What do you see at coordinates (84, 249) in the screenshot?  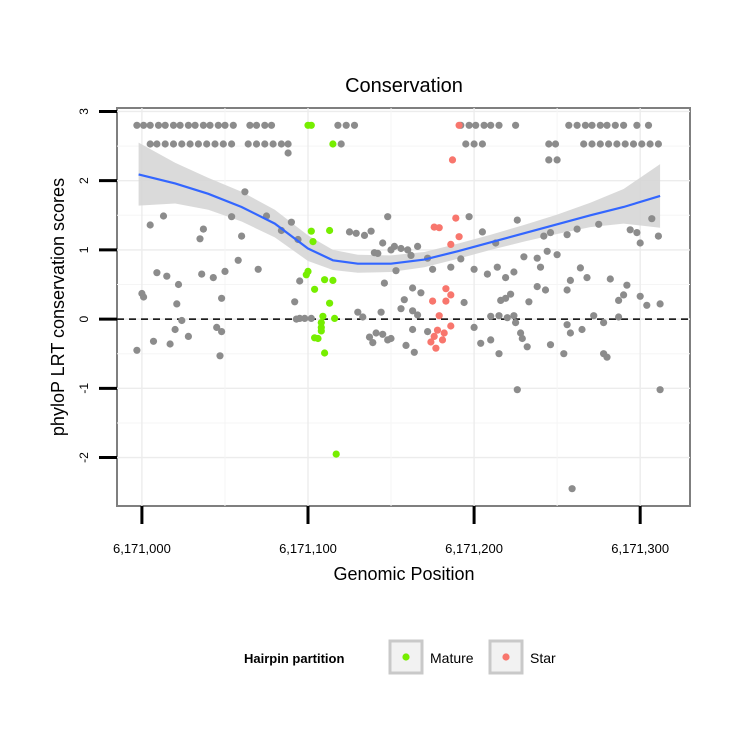 I see `y-tick-label: 1` at bounding box center [84, 249].